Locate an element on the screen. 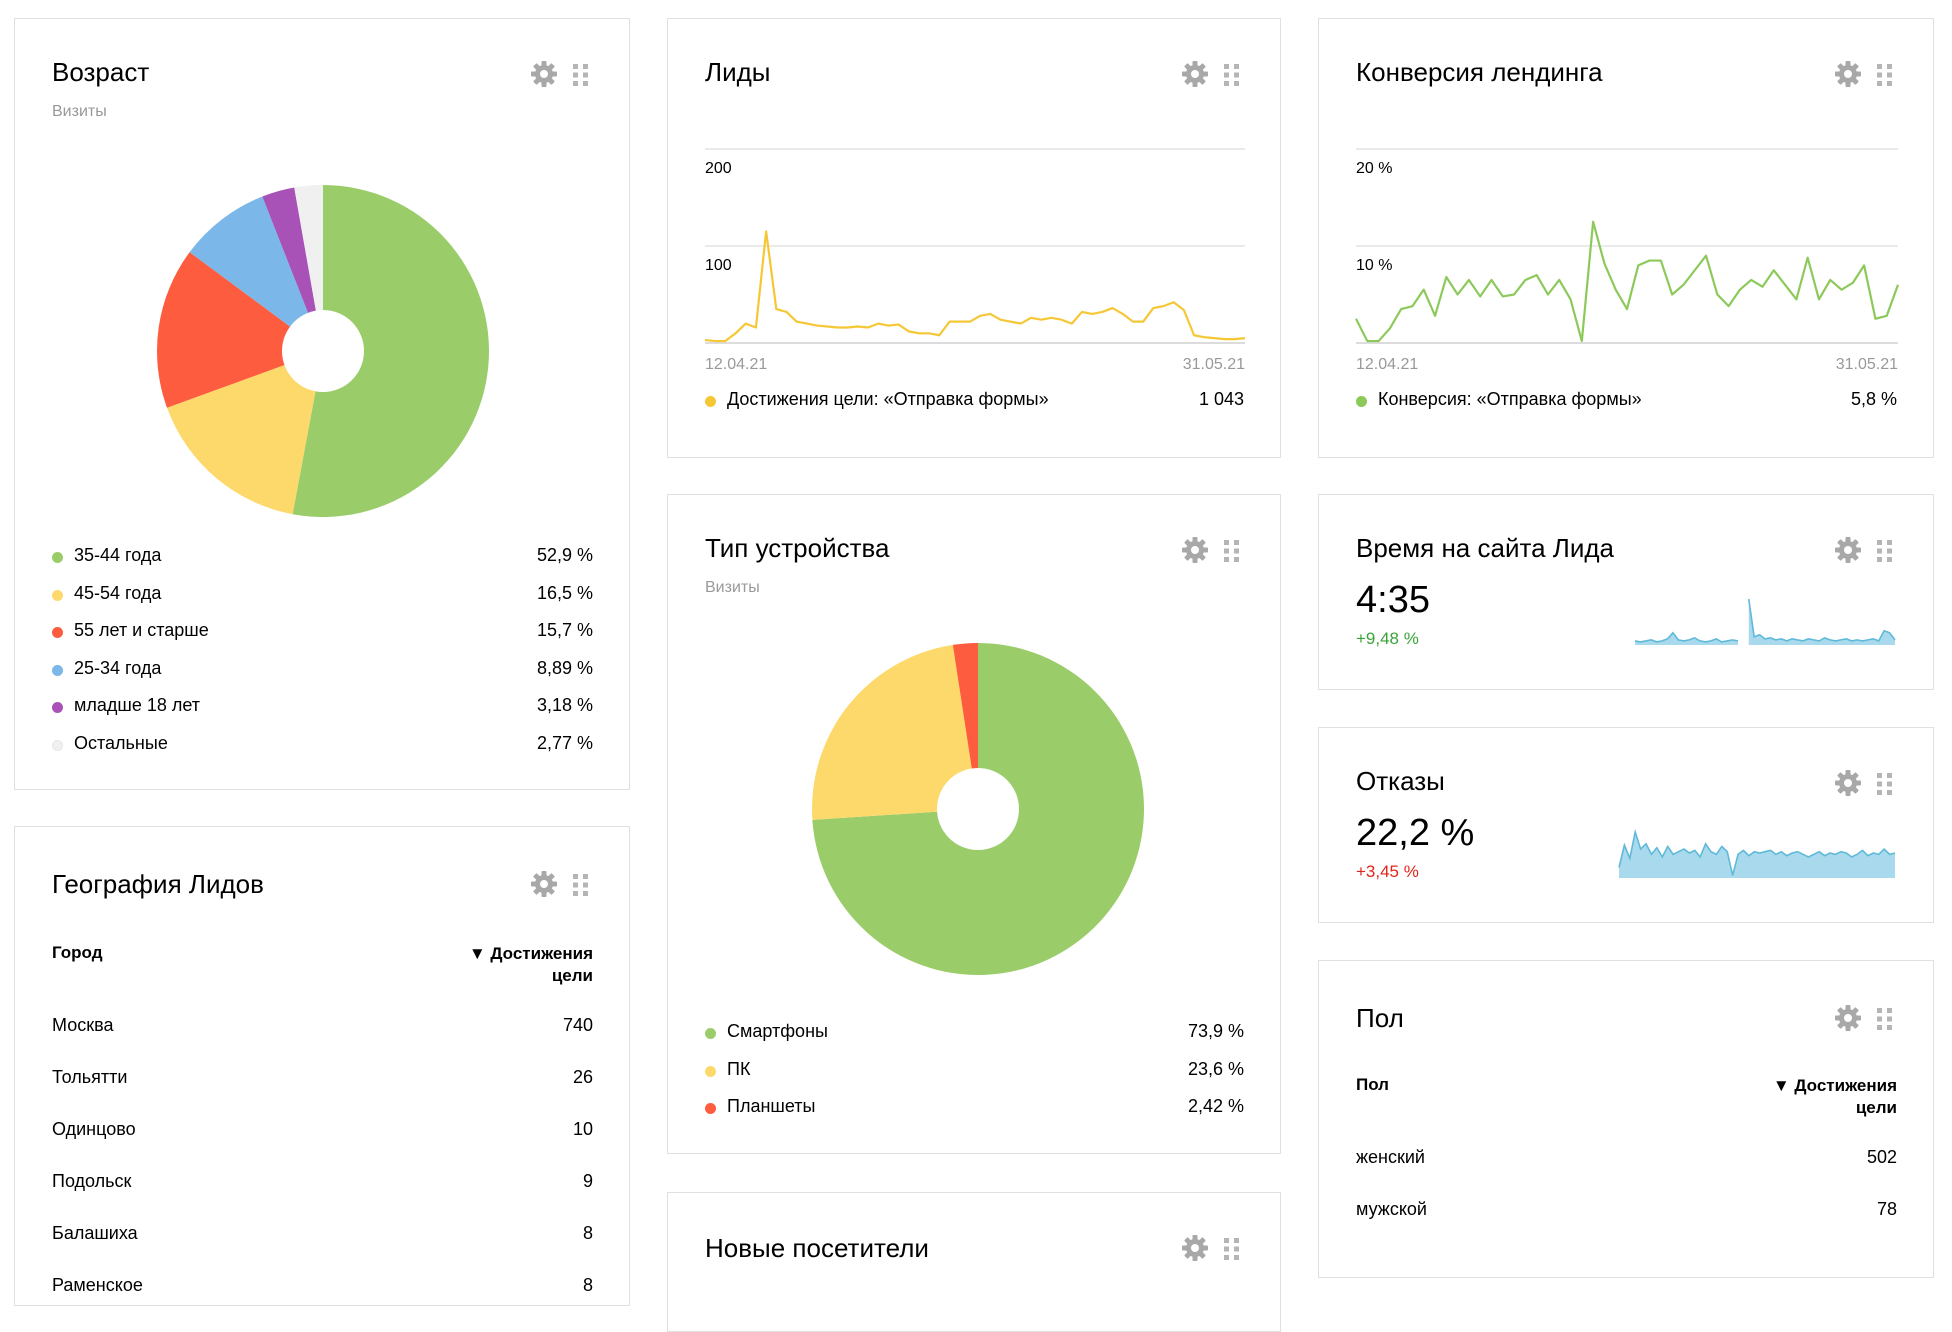  widget-title: Пол is located at coordinates (1380, 1018).